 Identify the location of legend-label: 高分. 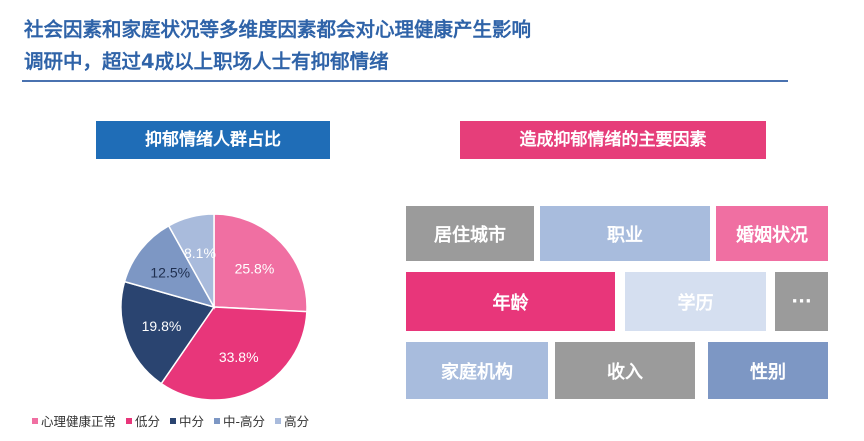
(297, 421).